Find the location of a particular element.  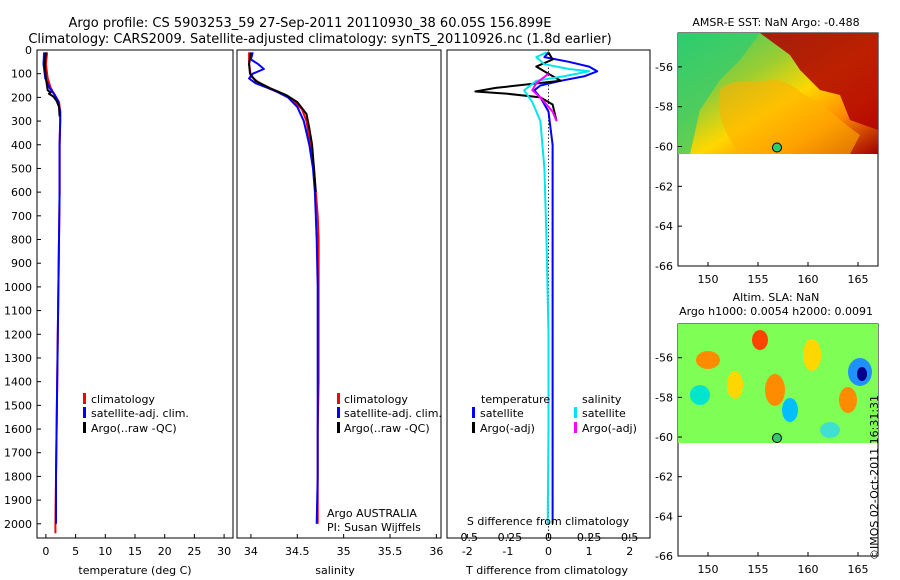

y-tick-label: 0 is located at coordinates (28, 50).